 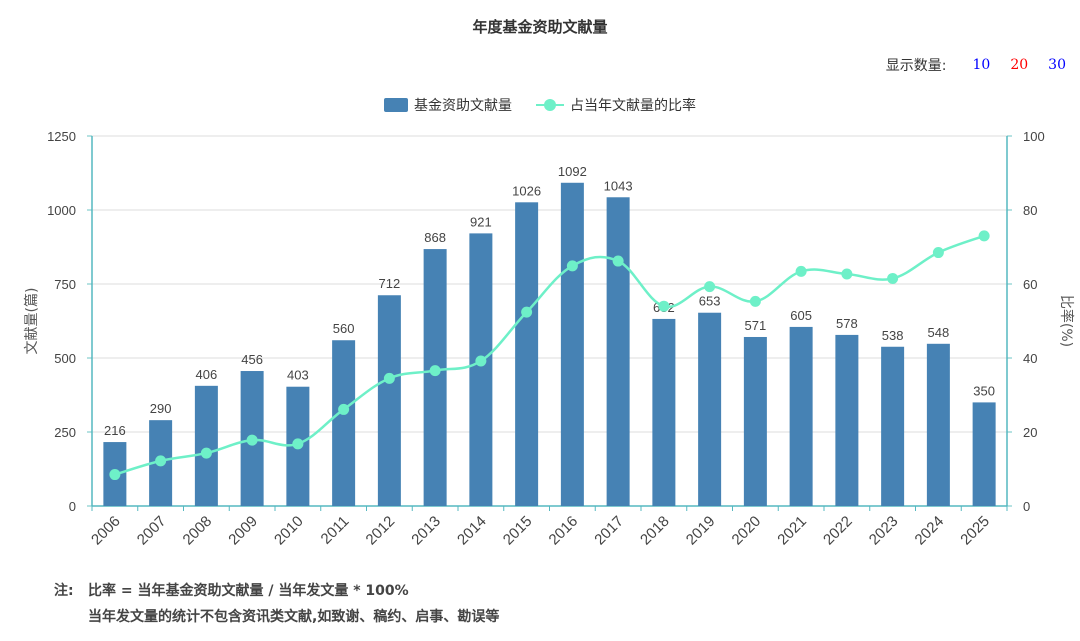 What do you see at coordinates (65, 358) in the screenshot?
I see `y-tick-label-left: 500` at bounding box center [65, 358].